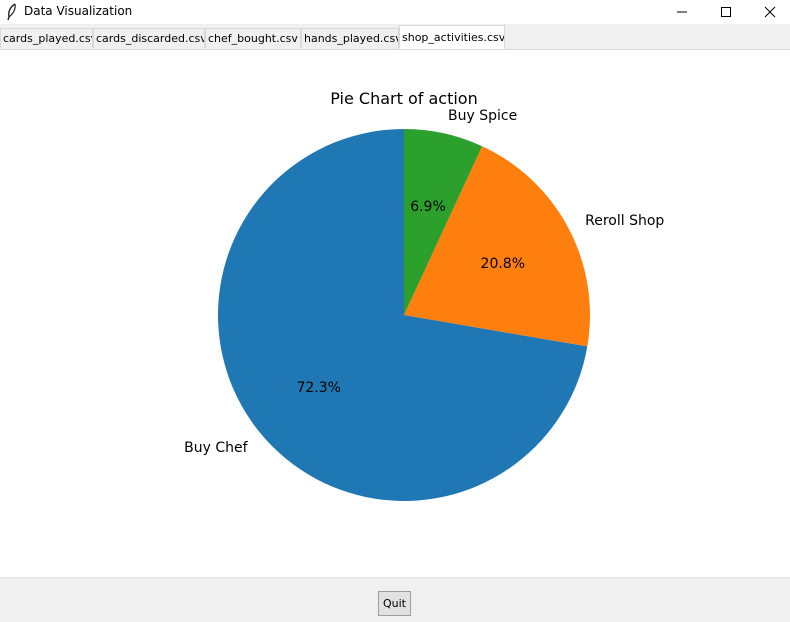 The image size is (790, 622). What do you see at coordinates (350, 38) in the screenshot?
I see `tab-hands-played: hands_played.csv` at bounding box center [350, 38].